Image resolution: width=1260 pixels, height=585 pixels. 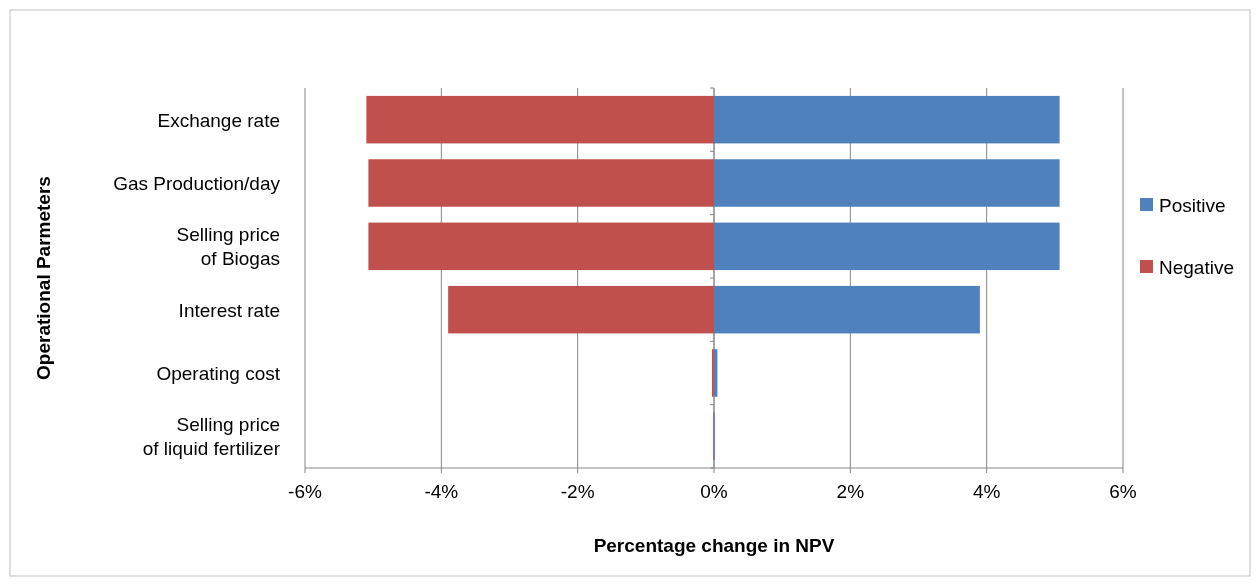 What do you see at coordinates (441, 491) in the screenshot?
I see `x-tick-label: -4%` at bounding box center [441, 491].